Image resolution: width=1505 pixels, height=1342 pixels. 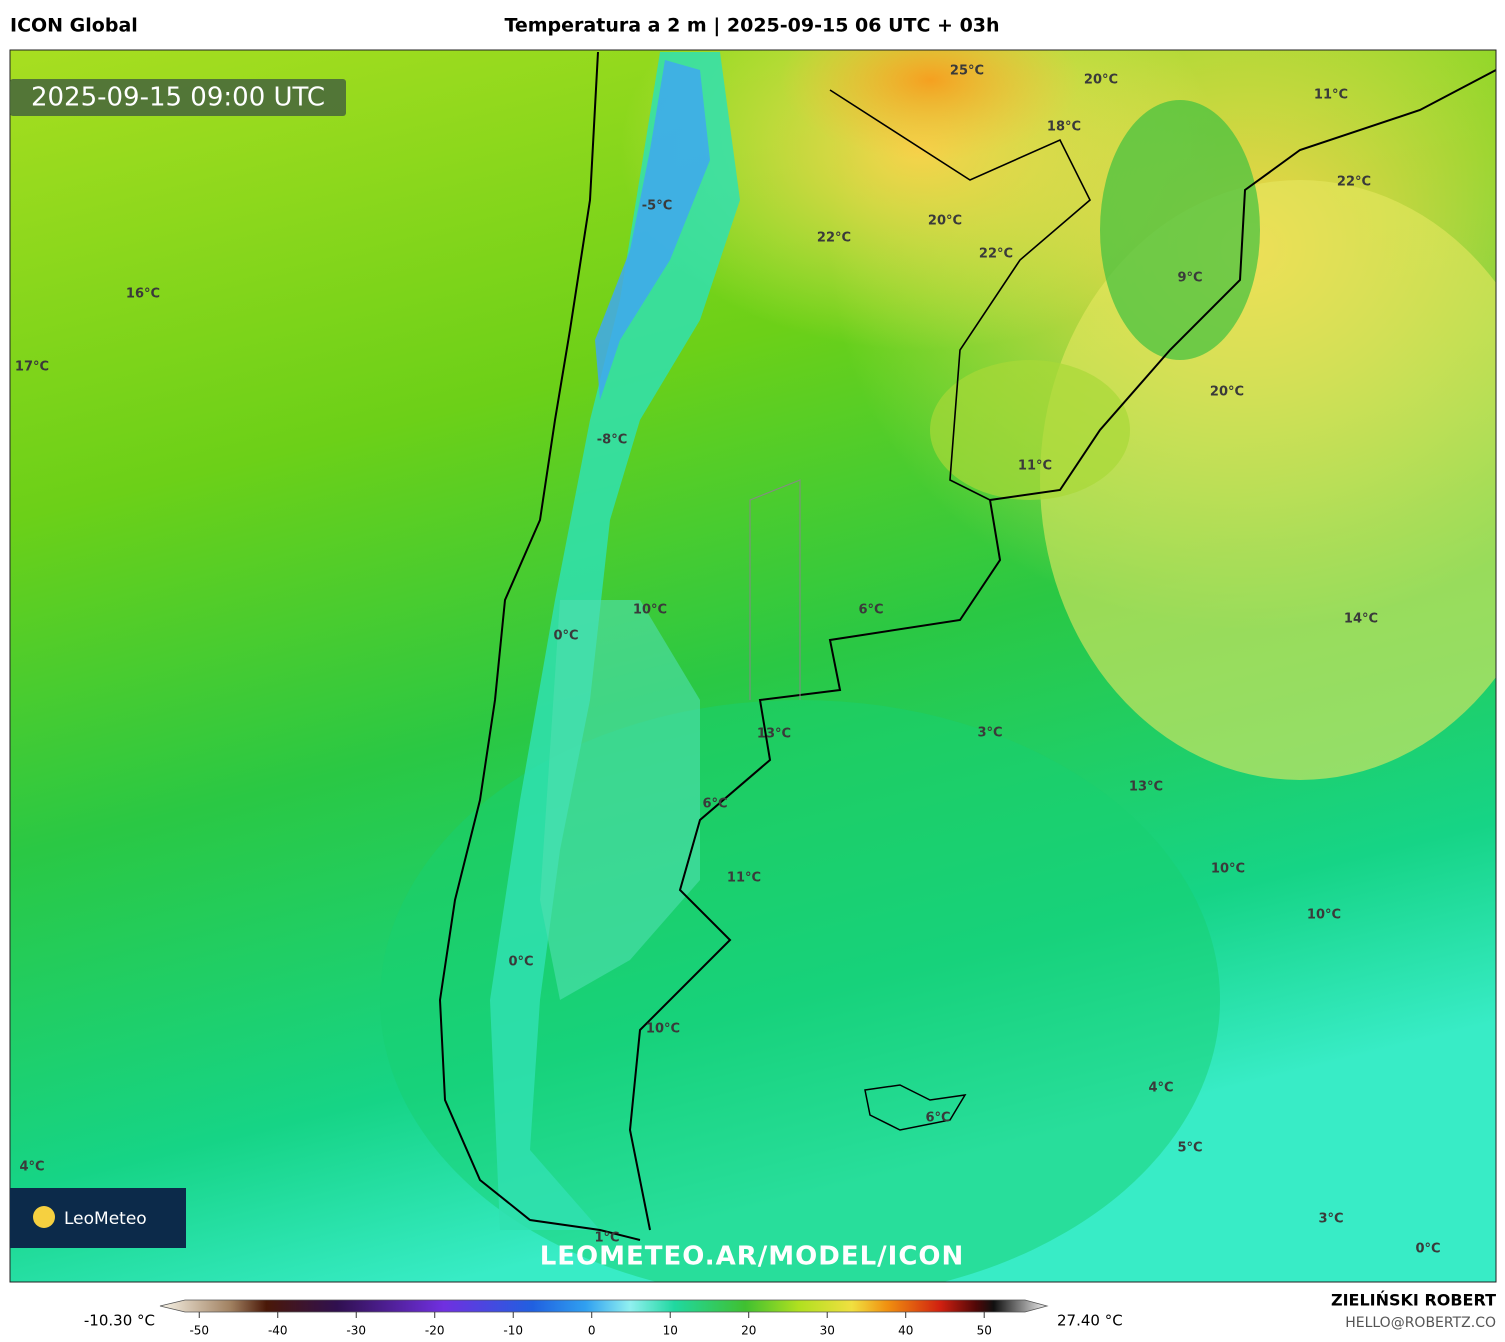 I want to click on colorbar-tick-label: 10, so click(x=670, y=1331).